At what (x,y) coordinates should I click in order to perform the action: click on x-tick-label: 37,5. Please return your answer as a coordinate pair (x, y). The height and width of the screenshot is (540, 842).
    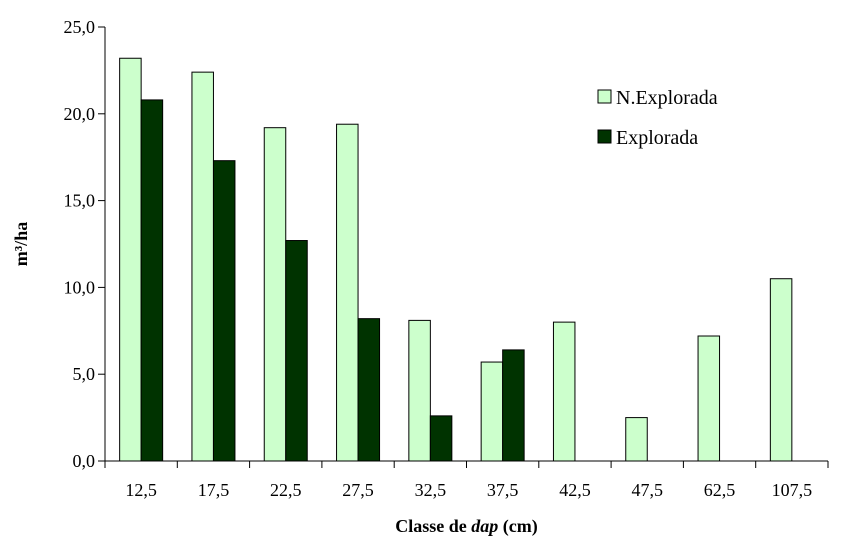
    Looking at the image, I should click on (503, 490).